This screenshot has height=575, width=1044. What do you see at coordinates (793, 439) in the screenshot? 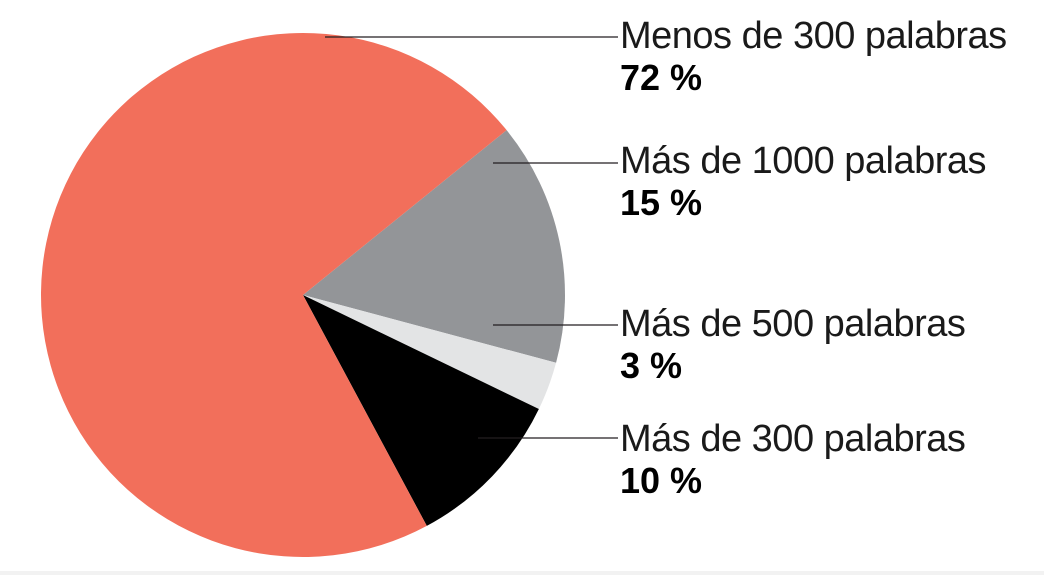
I see `slice-name: Más de 300 palabras` at bounding box center [793, 439].